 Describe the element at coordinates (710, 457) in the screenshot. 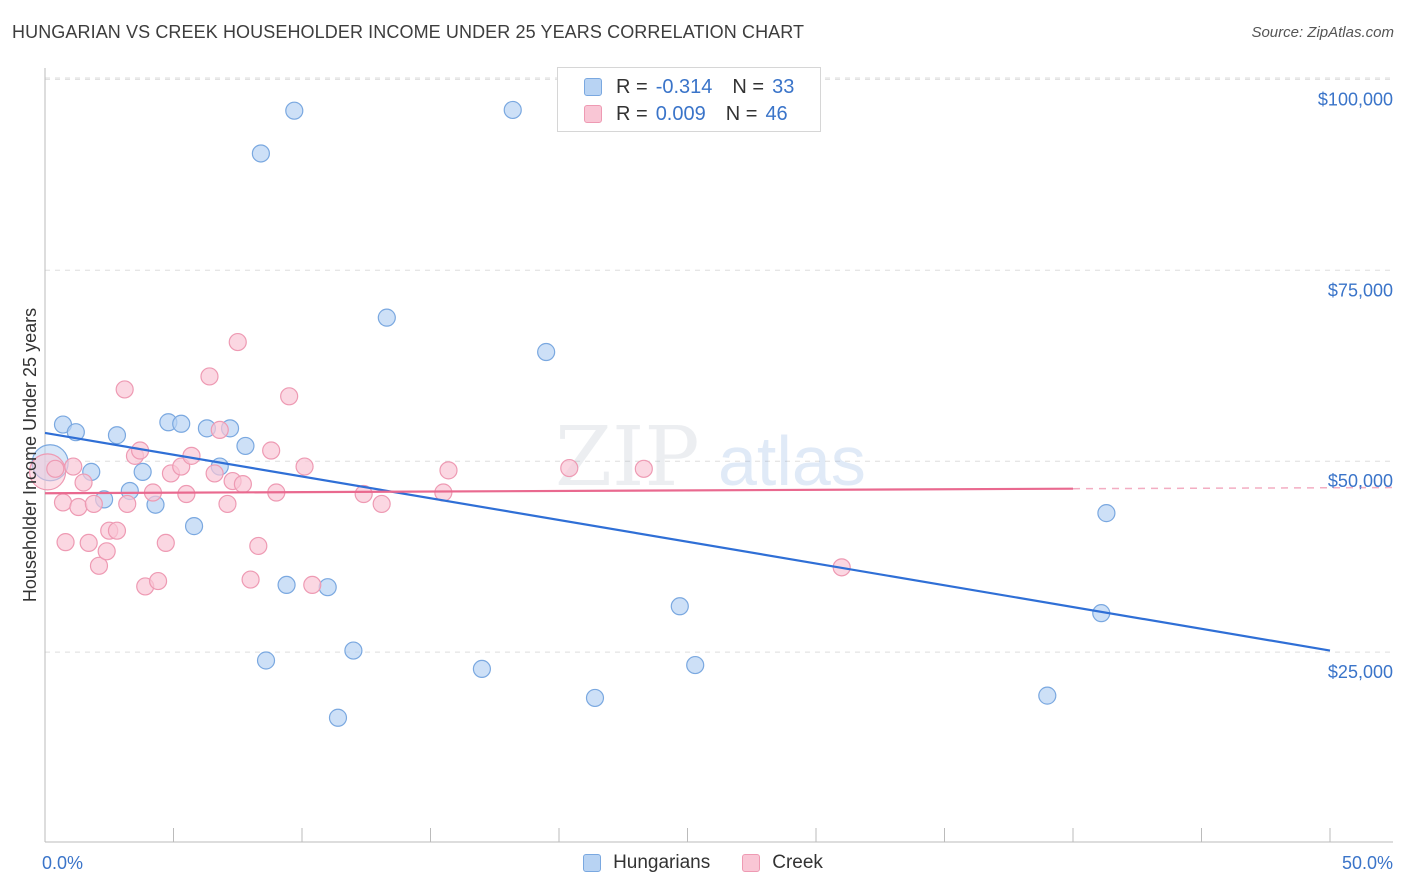

I see `watermark: ZIP atlas` at that location.